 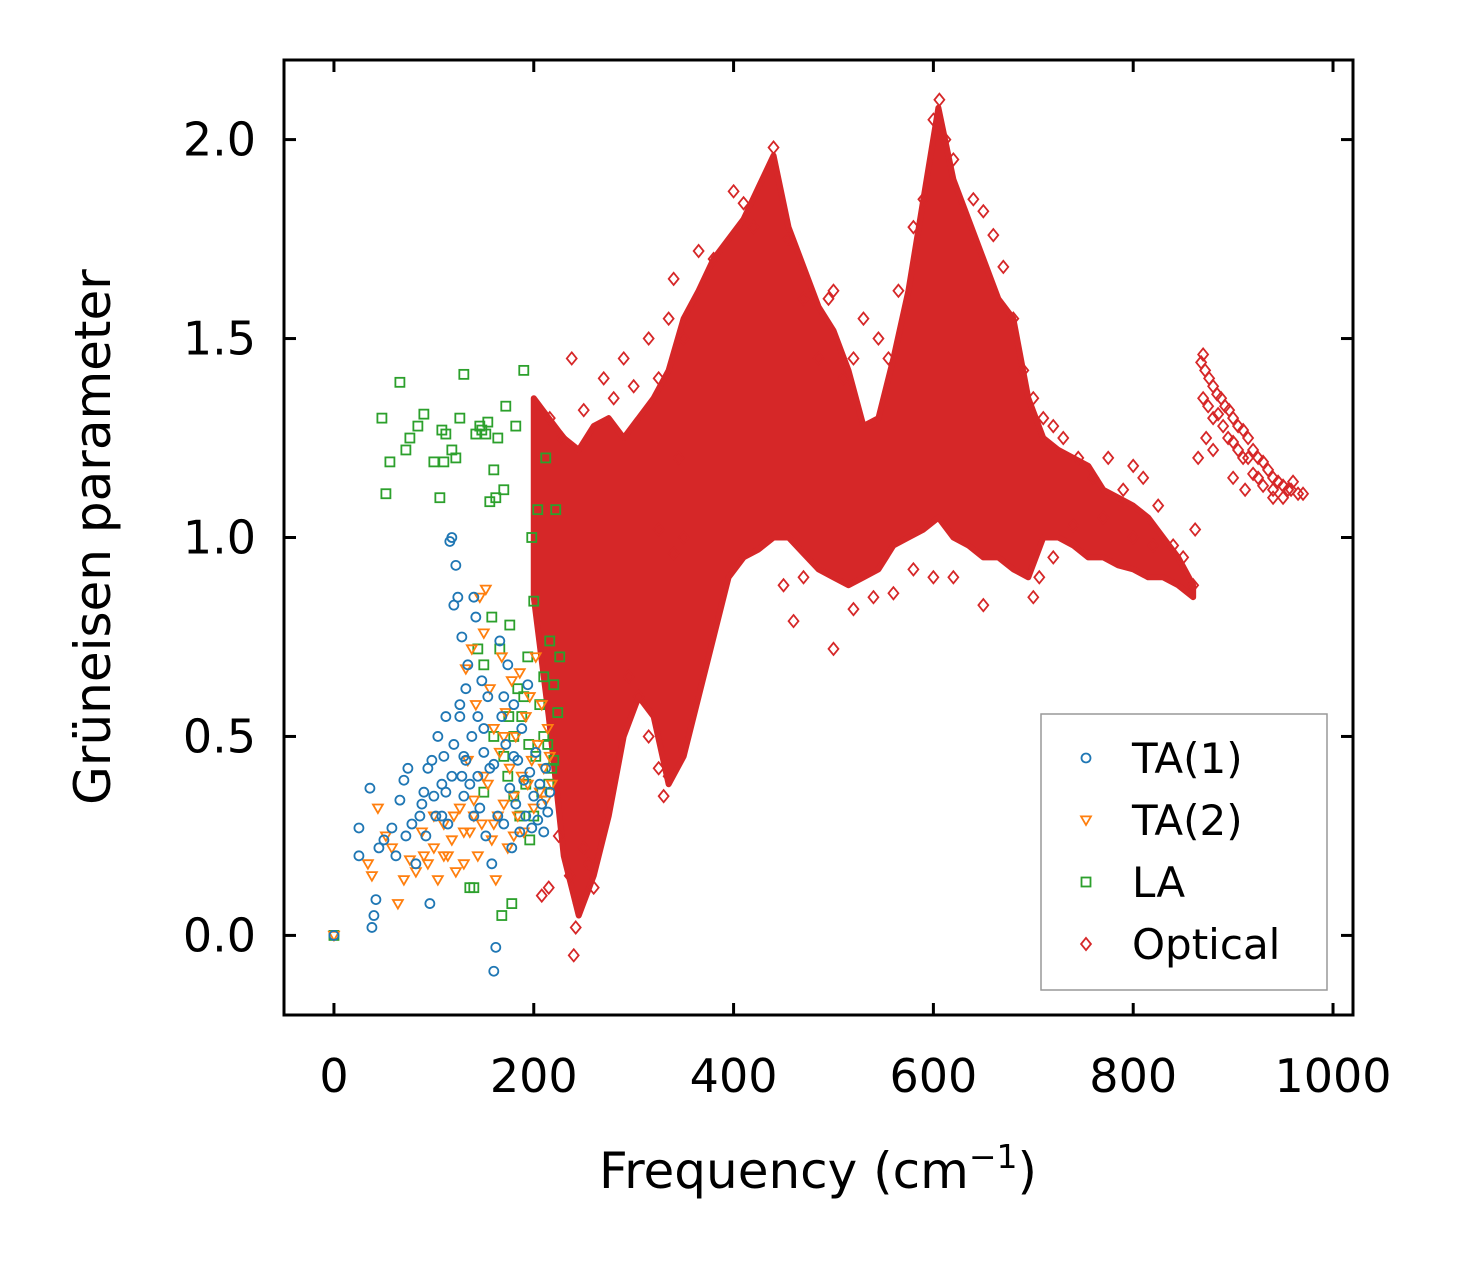 What do you see at coordinates (1187, 820) in the screenshot?
I see `legend-label-ta2: TA(2)` at bounding box center [1187, 820].